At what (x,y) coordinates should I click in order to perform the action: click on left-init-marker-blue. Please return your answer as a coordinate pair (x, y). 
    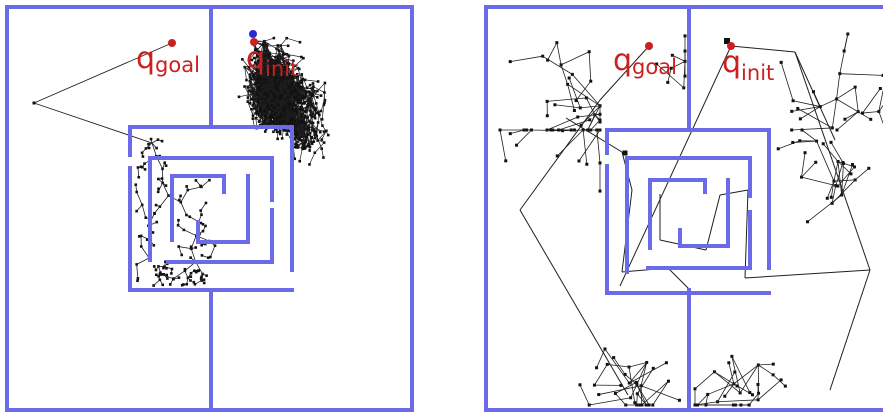
    Looking at the image, I should click on (253, 34).